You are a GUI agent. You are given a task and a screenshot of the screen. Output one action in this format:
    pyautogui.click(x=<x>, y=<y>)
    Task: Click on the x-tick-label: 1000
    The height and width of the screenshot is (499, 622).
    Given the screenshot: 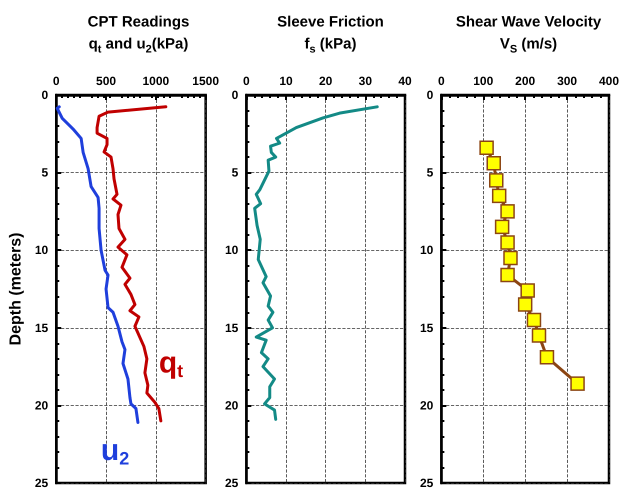 What is the action you would take?
    pyautogui.click(x=156, y=81)
    